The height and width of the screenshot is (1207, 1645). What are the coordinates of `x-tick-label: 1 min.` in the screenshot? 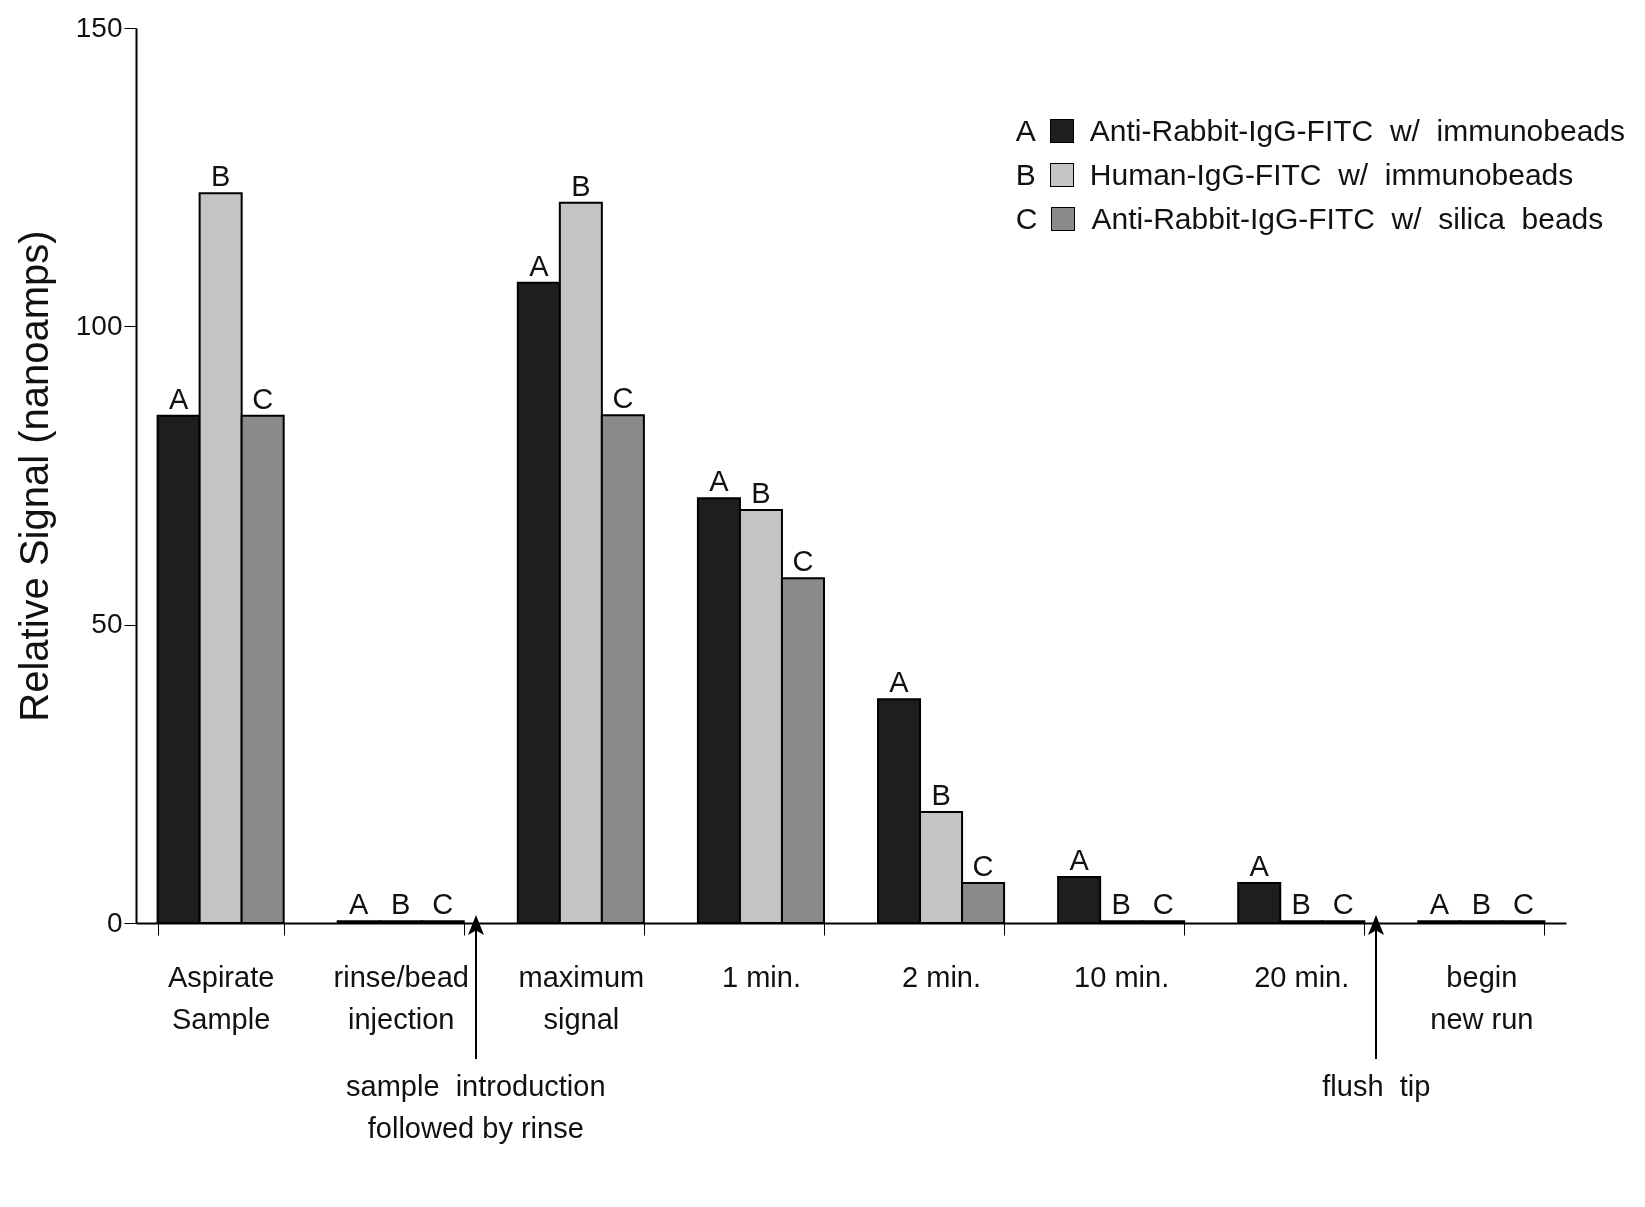 It's located at (761, 976).